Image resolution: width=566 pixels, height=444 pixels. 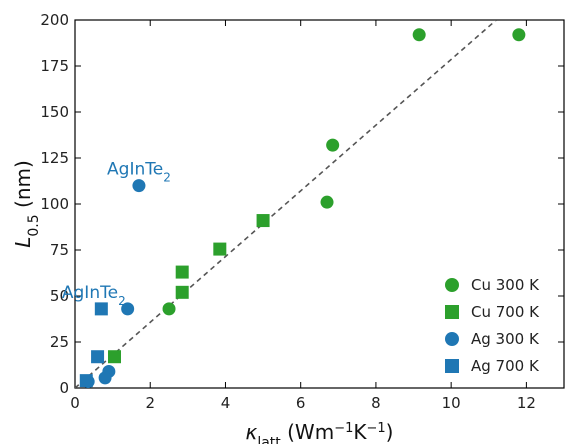 What do you see at coordinates (505, 339) in the screenshot?
I see `legend-label: Ag 300 K` at bounding box center [505, 339].